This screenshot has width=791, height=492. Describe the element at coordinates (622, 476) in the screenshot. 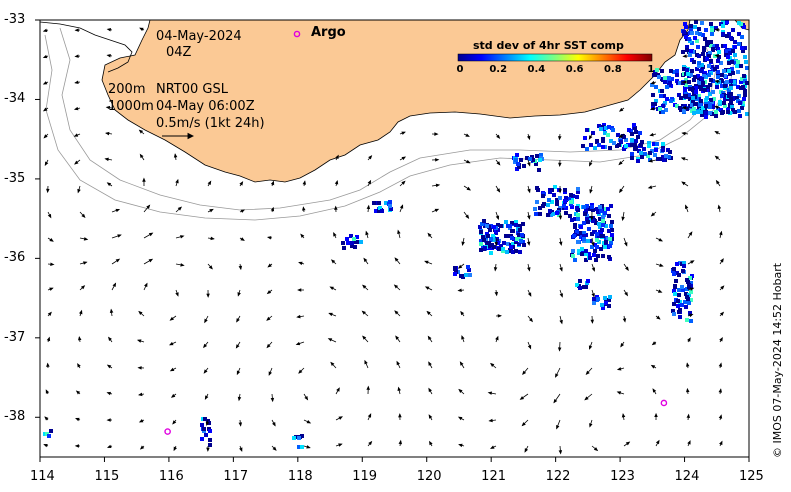

I see `x-tick-label: 123` at that location.